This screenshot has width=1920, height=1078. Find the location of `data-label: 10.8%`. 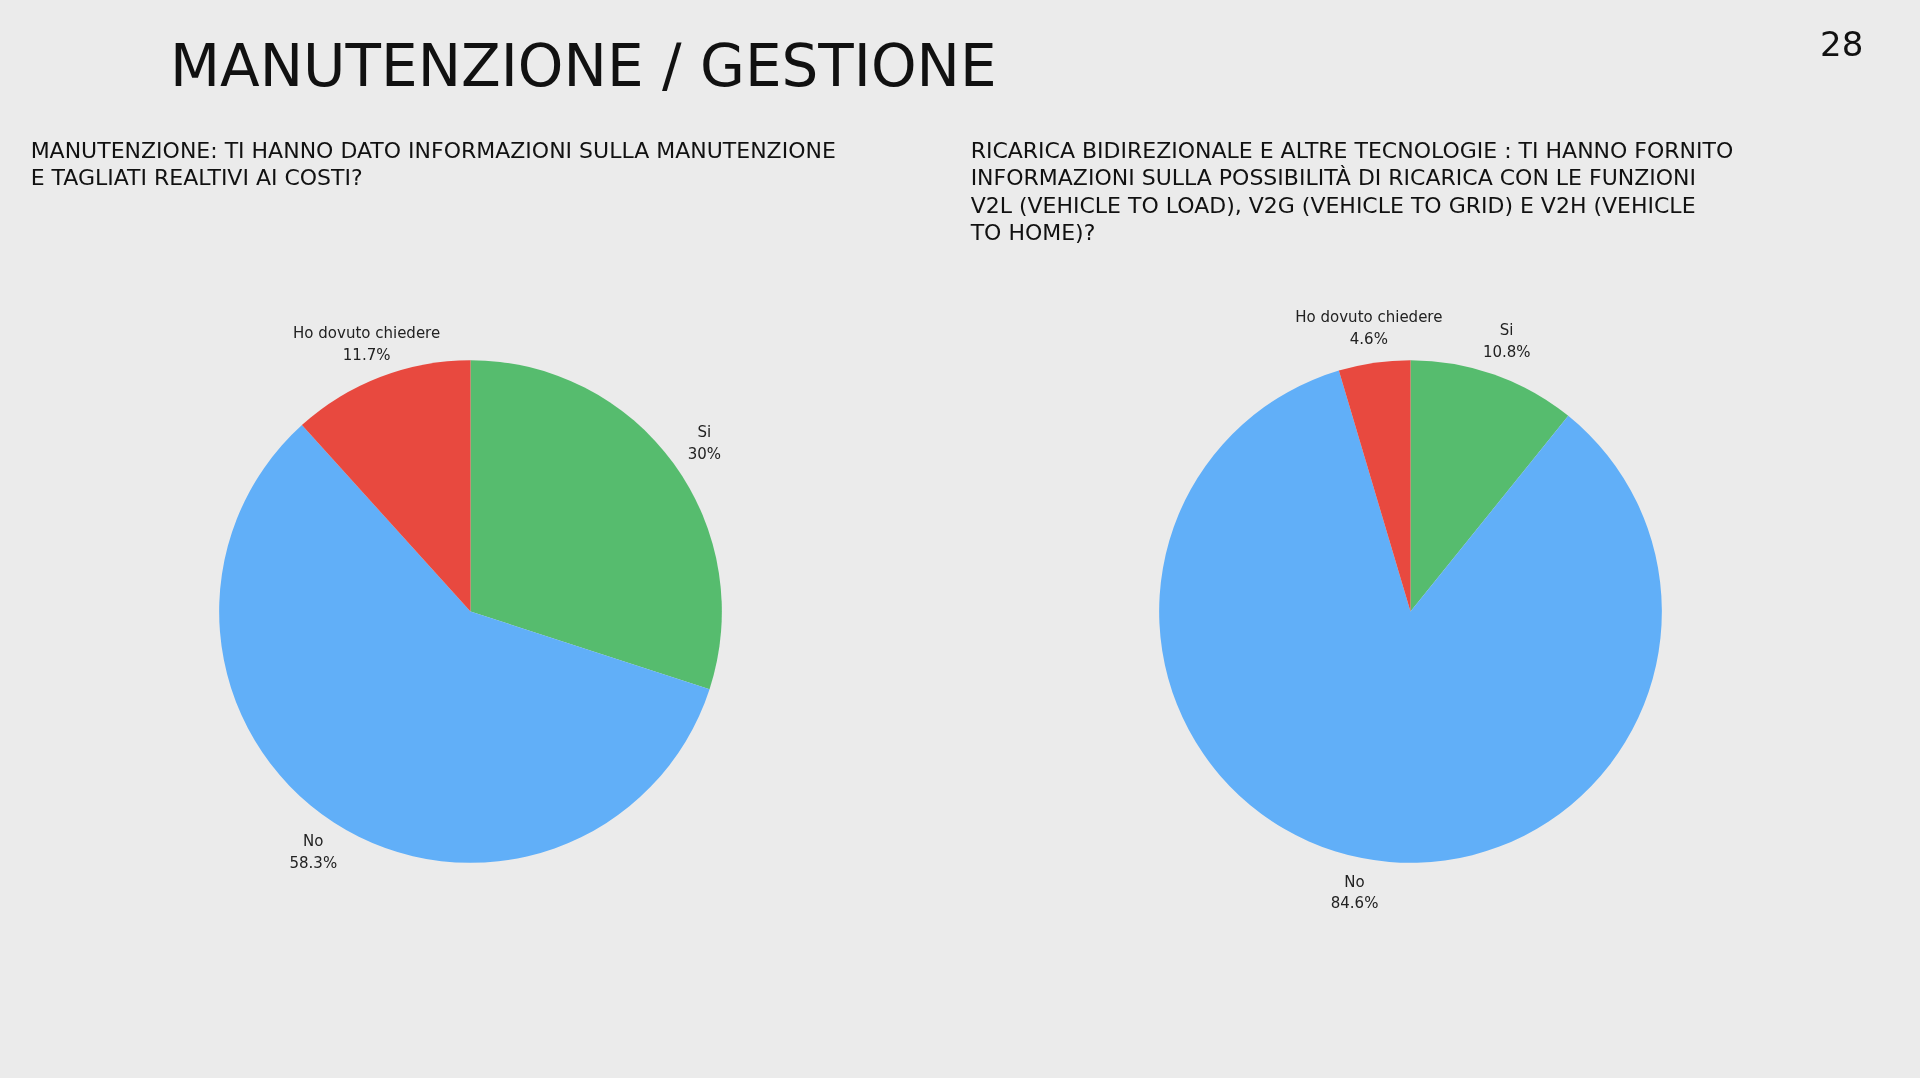

data-label: 10.8% is located at coordinates (1506, 352).